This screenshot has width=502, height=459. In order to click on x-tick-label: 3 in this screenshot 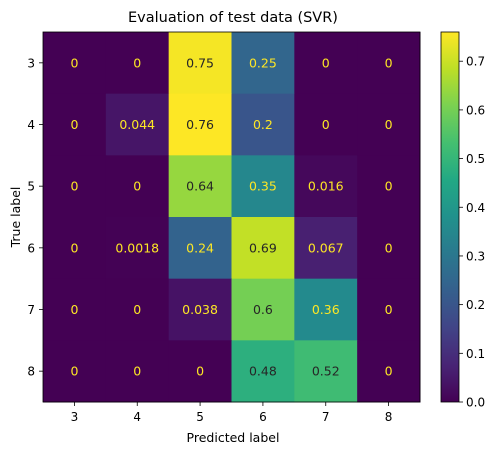, I will do `click(75, 417)`.